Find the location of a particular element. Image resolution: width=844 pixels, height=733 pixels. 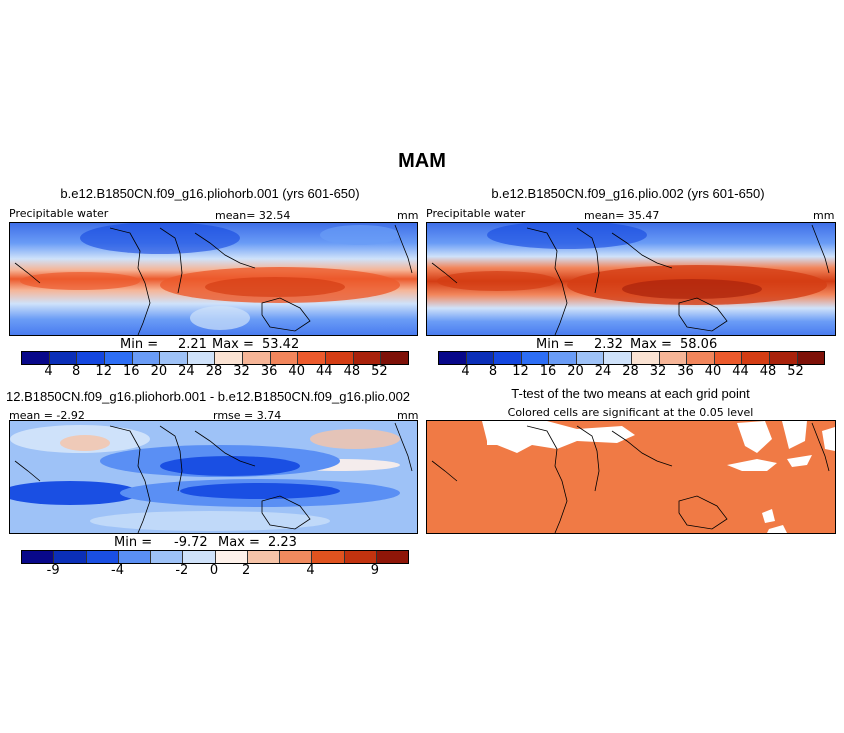

panel2-mean-label: mean= 35.47 is located at coordinates (622, 215).